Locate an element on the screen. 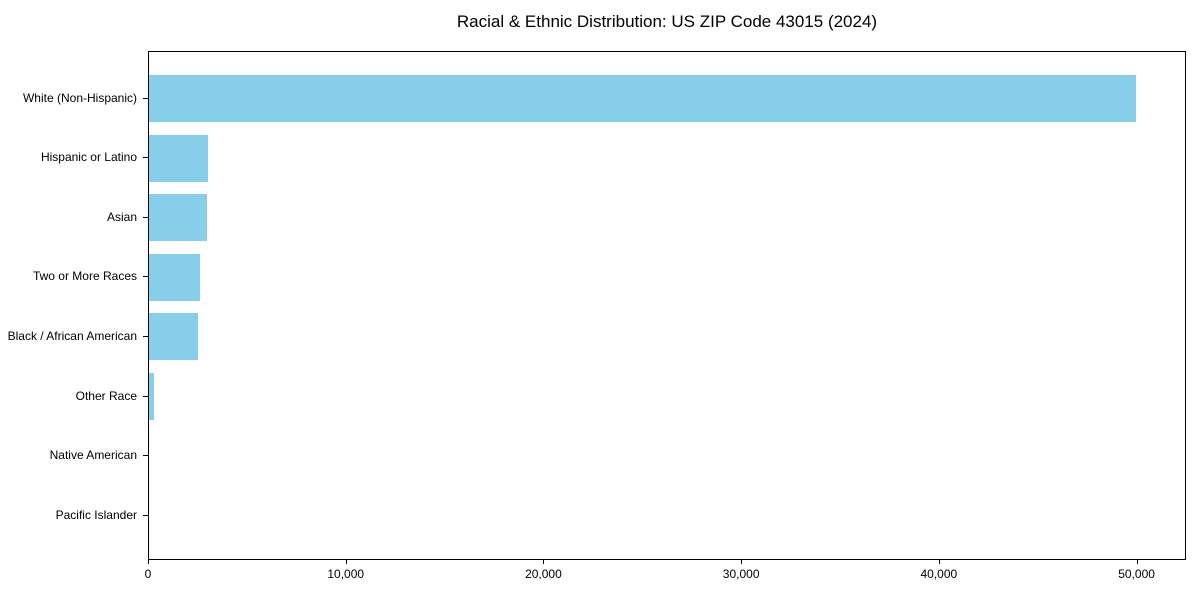 The image size is (1200, 600). bar-other-race is located at coordinates (152, 396).